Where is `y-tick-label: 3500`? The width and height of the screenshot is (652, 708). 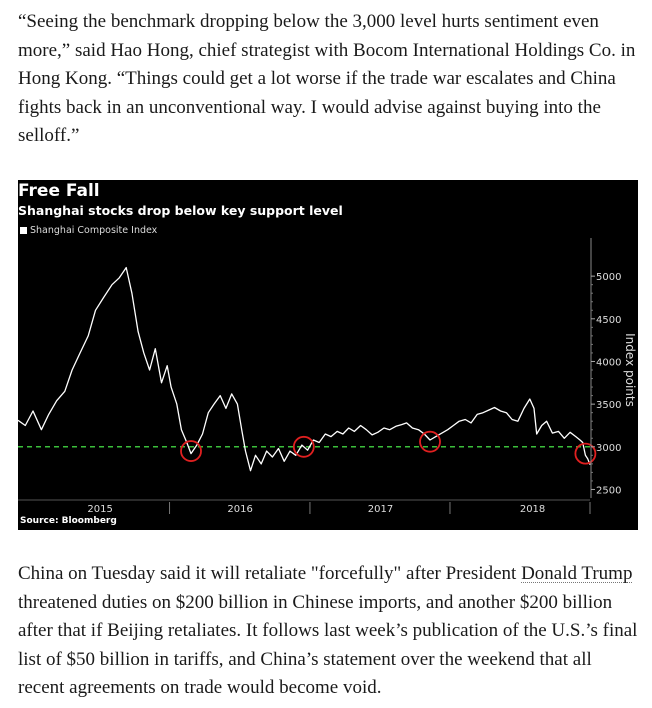
y-tick-label: 3500 is located at coordinates (608, 405).